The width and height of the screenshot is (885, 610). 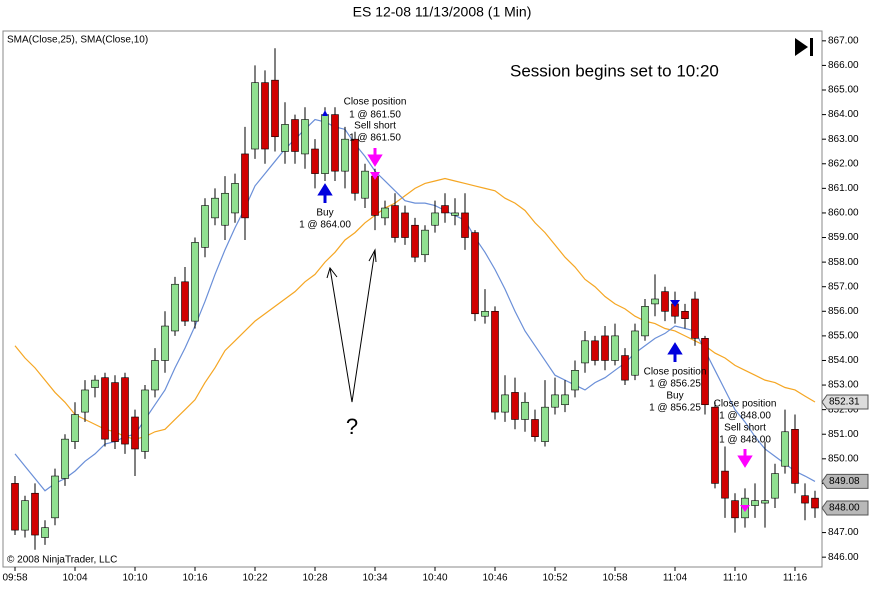 I want to click on x-tick-label: 10:58, so click(x=614, y=578).